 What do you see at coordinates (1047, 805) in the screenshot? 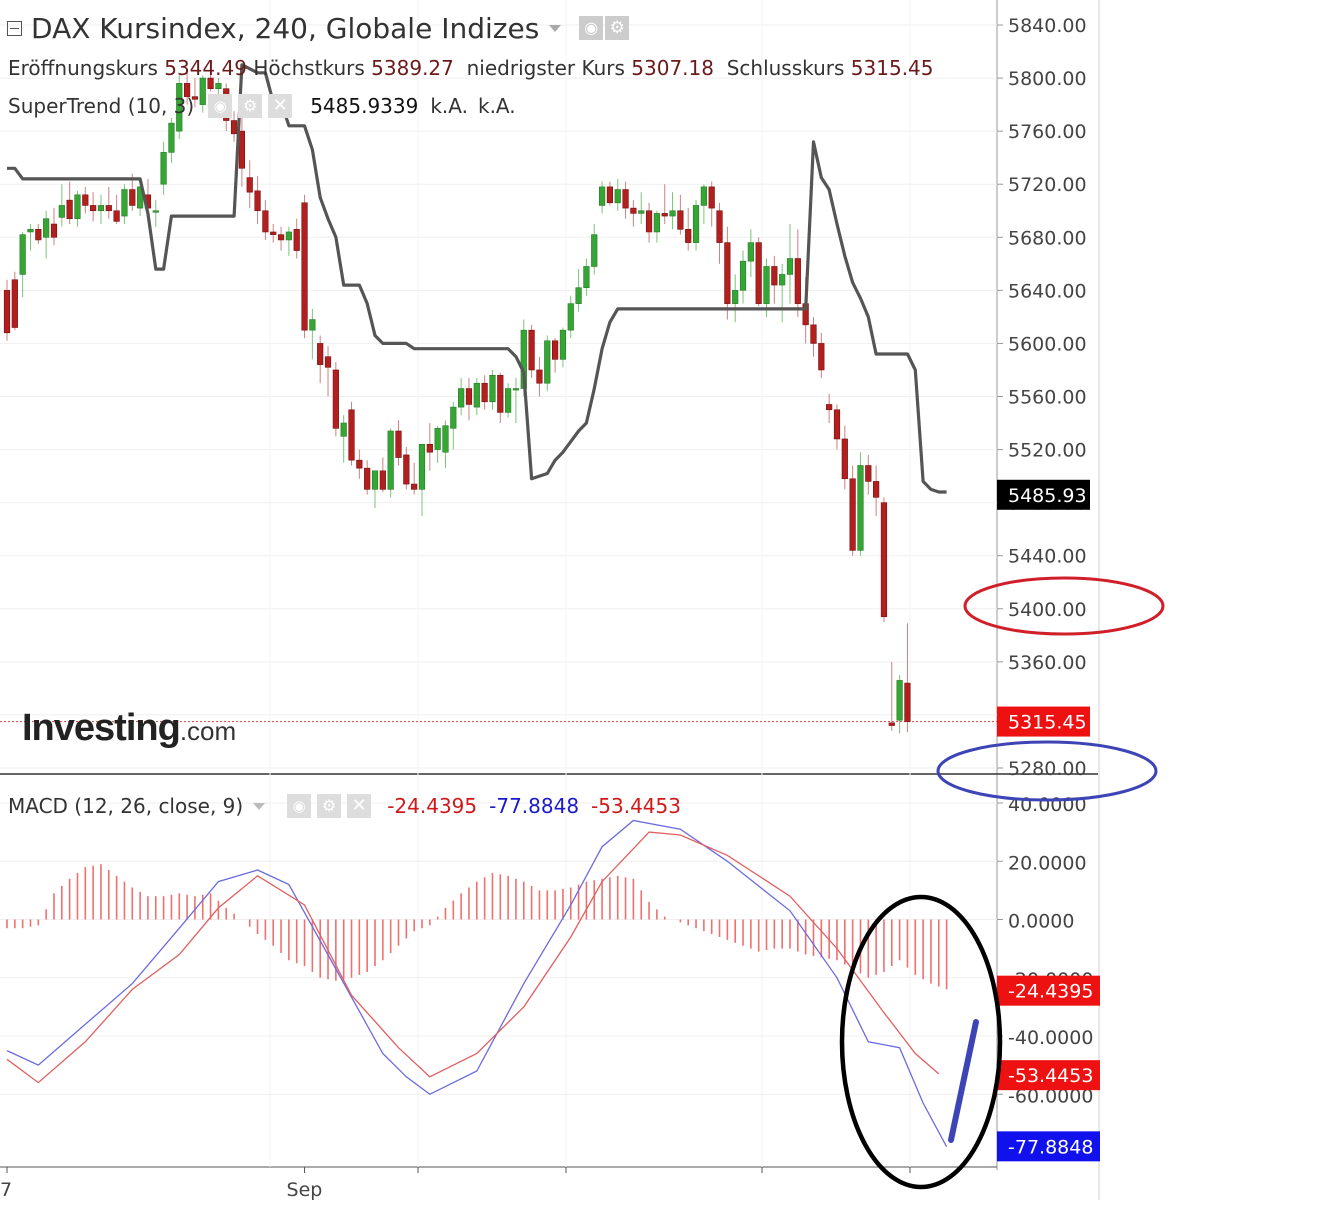
I see `macd-tick-label: 40.0000` at bounding box center [1047, 805].